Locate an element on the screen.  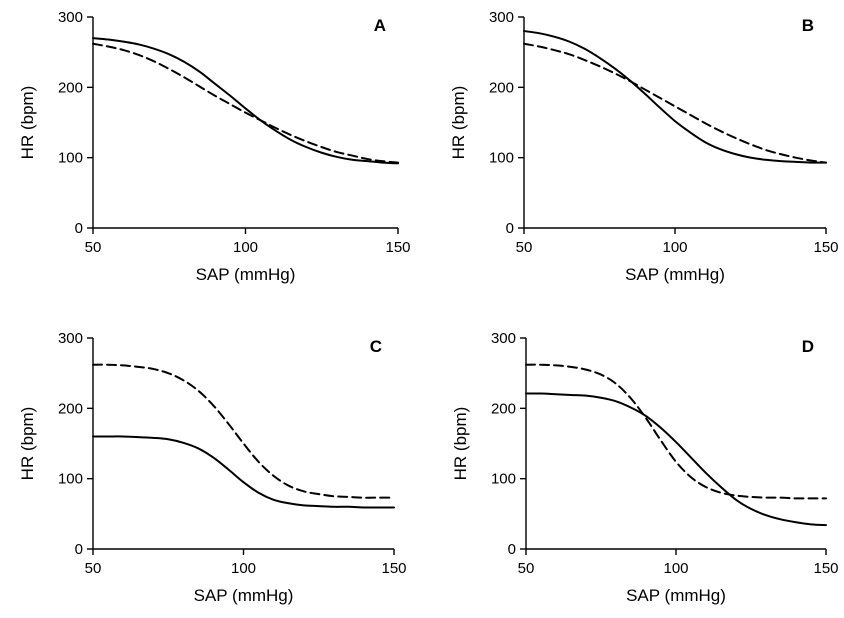
panel-letter: B is located at coordinates (808, 25).